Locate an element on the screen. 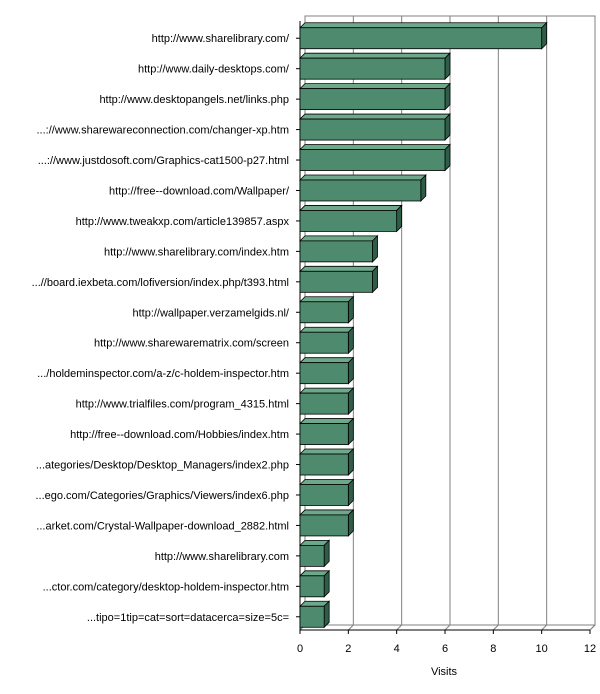 Image resolution: width=600 pixels, height=694 pixels. x-tick-label: 4 is located at coordinates (397, 649).